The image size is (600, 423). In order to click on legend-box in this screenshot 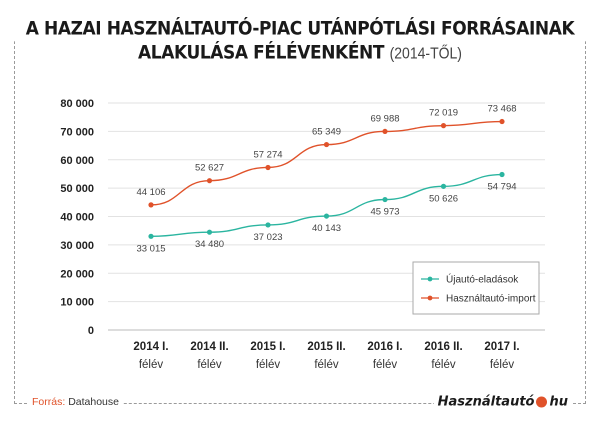, I will do `click(476, 288)`.